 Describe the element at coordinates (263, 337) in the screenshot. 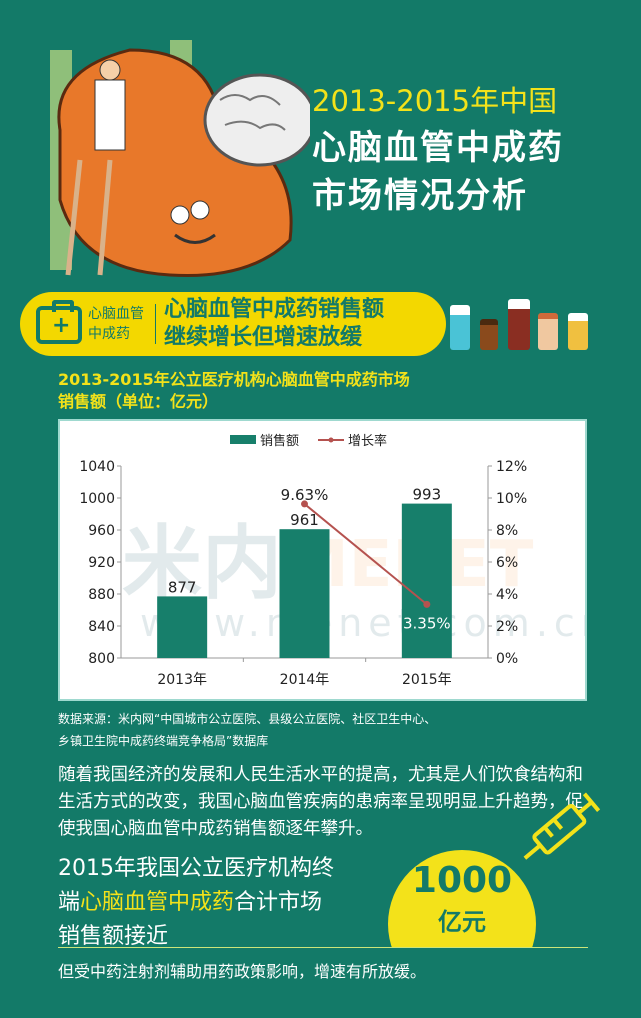

I see `headline-line-2: 继续增长但增速放缓` at that location.